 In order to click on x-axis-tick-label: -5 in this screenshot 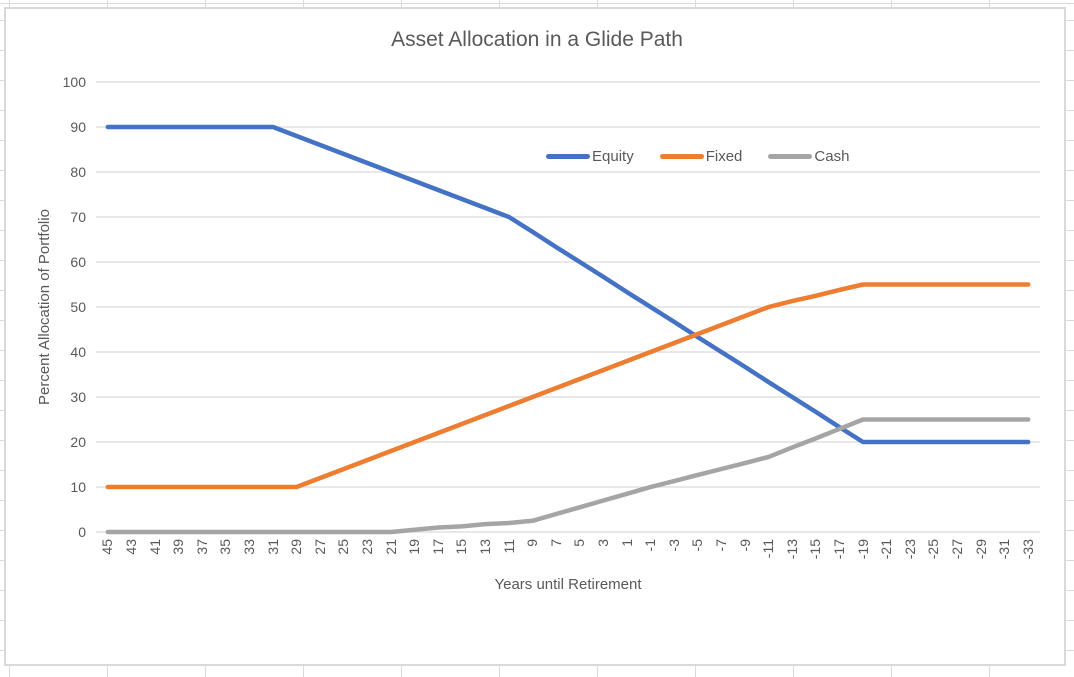, I will do `click(697, 545)`.